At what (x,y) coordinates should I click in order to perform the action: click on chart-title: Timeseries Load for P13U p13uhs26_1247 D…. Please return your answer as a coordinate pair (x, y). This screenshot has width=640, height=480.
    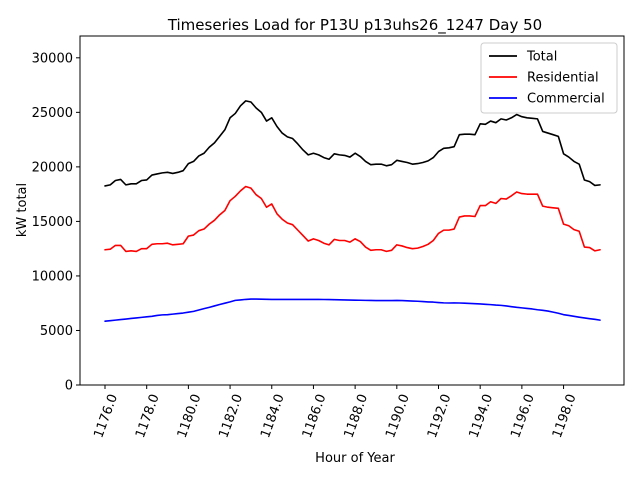
    Looking at the image, I should click on (354, 25).